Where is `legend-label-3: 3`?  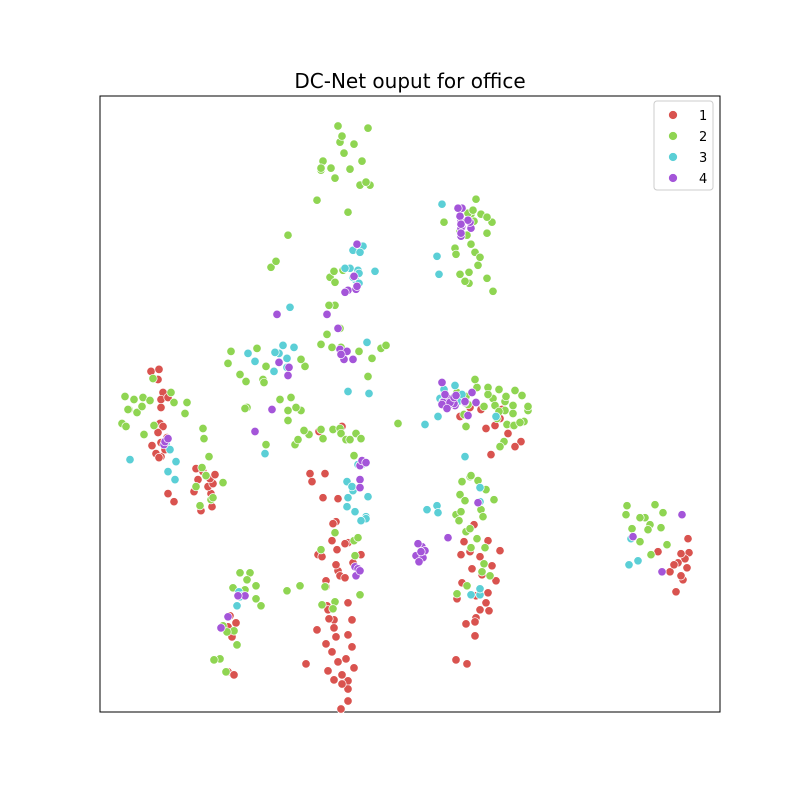
legend-label-3: 3 is located at coordinates (703, 158).